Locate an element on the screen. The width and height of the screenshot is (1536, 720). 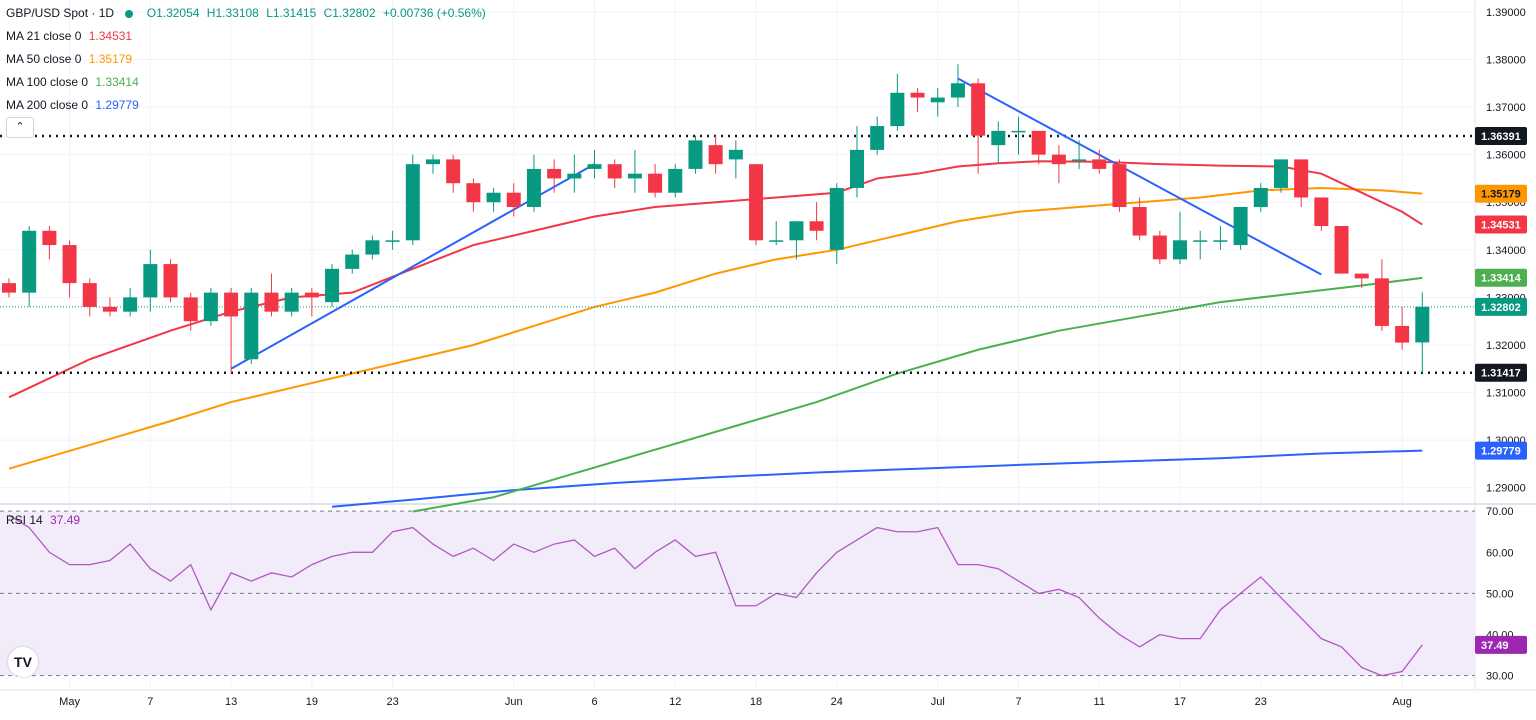
rsi-legend: RSI 14 37.49 is located at coordinates (45, 520).